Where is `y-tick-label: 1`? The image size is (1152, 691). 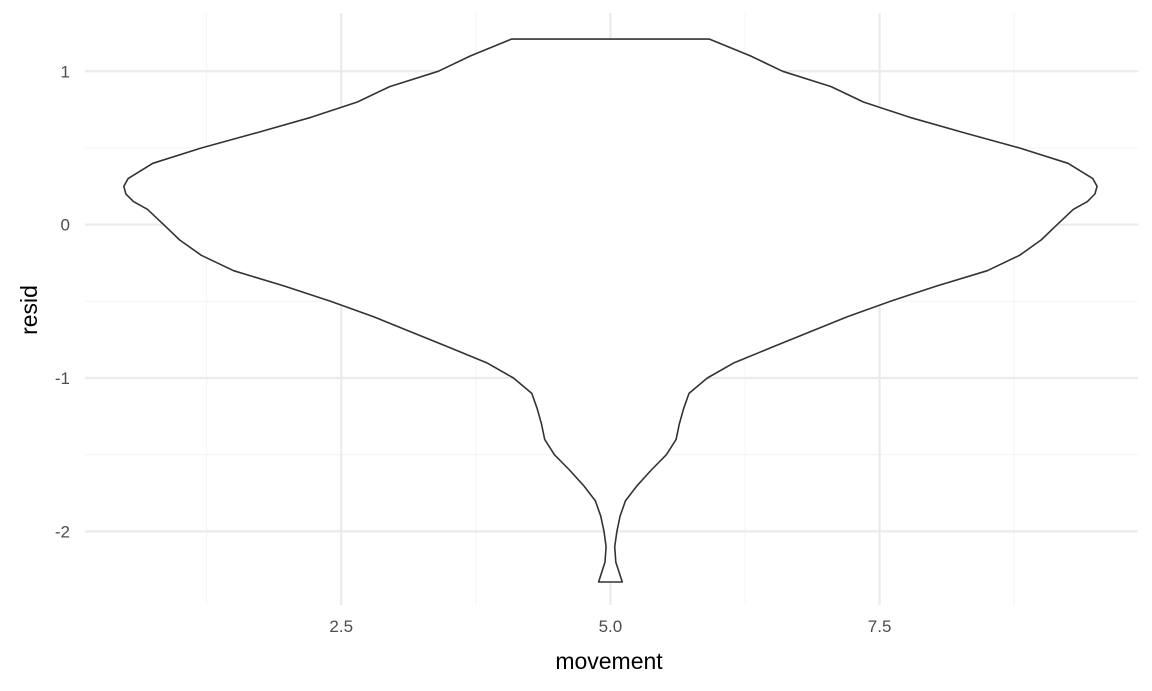
y-tick-label: 1 is located at coordinates (65, 71).